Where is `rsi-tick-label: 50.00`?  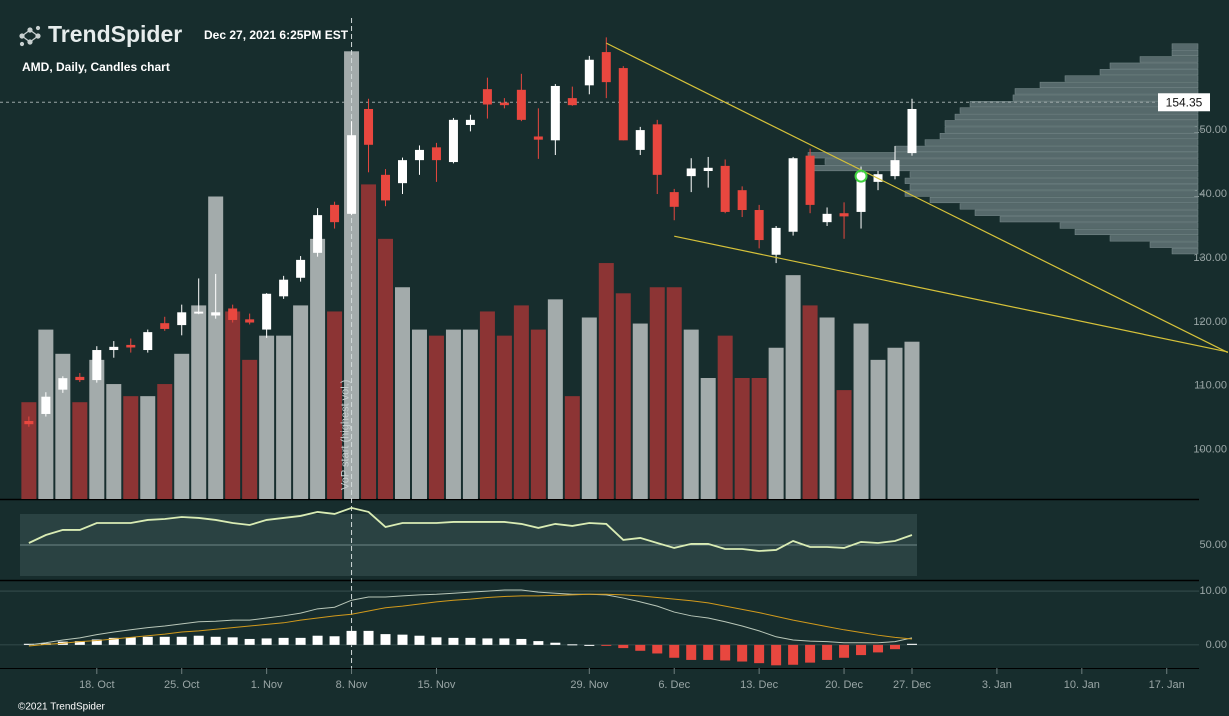
rsi-tick-label: 50.00 is located at coordinates (1213, 545).